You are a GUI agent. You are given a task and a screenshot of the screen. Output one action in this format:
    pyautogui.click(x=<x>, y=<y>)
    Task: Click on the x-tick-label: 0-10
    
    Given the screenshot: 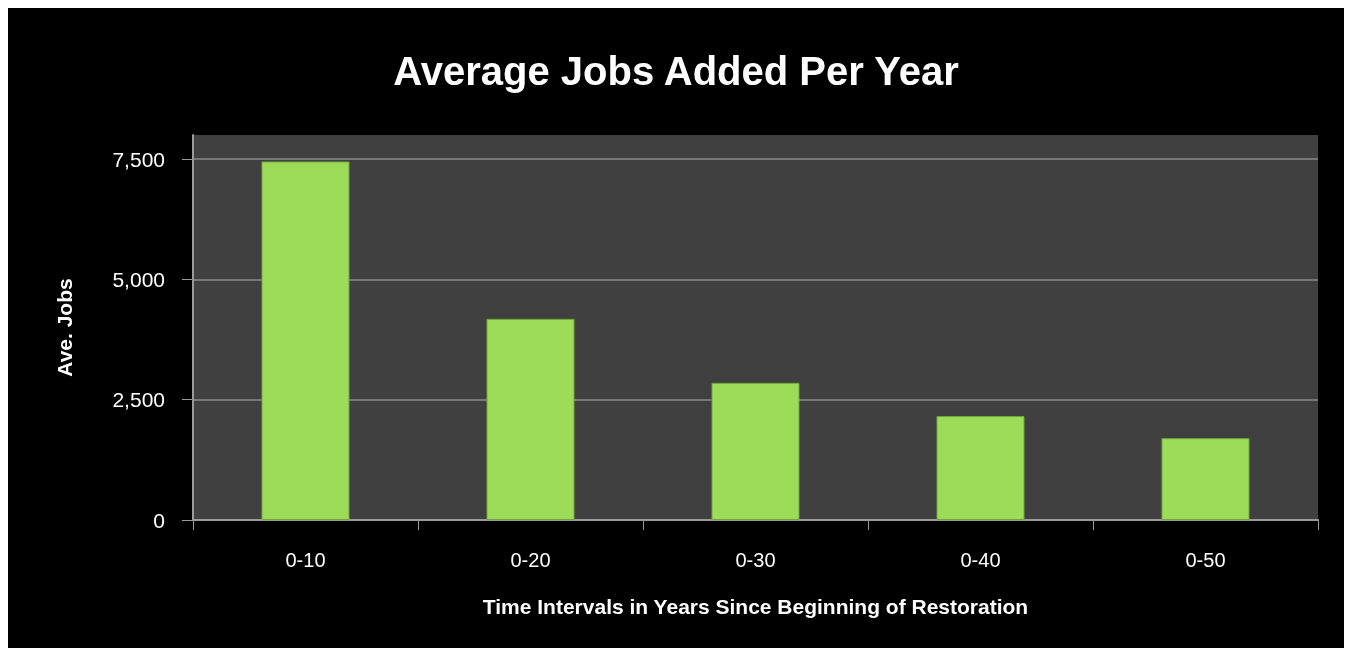 What is the action you would take?
    pyautogui.click(x=305, y=560)
    